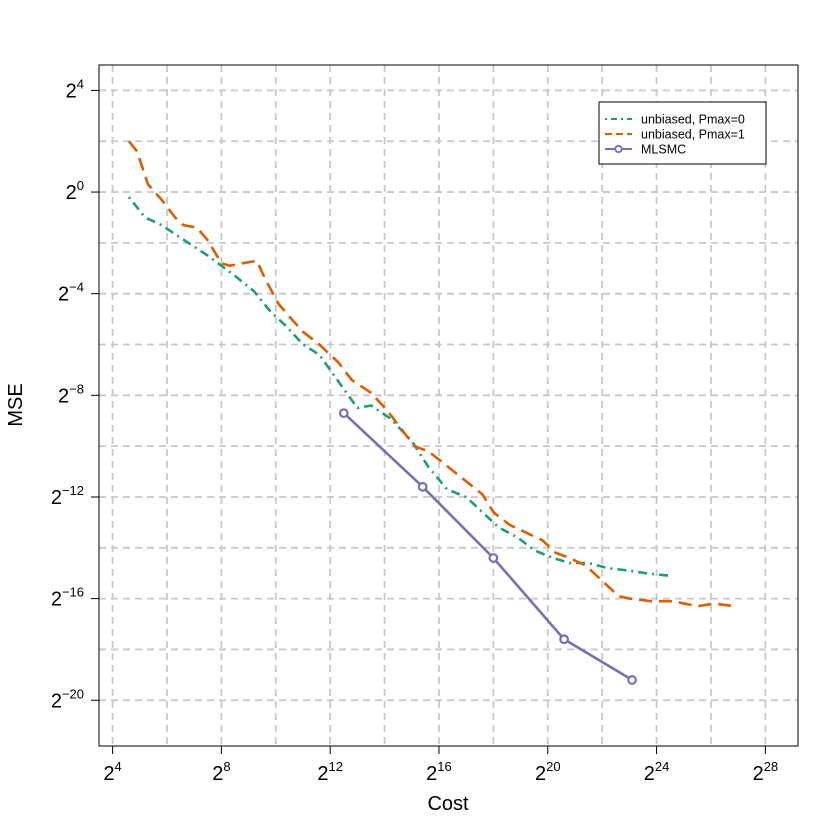 This screenshot has height=830, width=830. What do you see at coordinates (448, 804) in the screenshot?
I see `x-axis-title: Cost` at bounding box center [448, 804].